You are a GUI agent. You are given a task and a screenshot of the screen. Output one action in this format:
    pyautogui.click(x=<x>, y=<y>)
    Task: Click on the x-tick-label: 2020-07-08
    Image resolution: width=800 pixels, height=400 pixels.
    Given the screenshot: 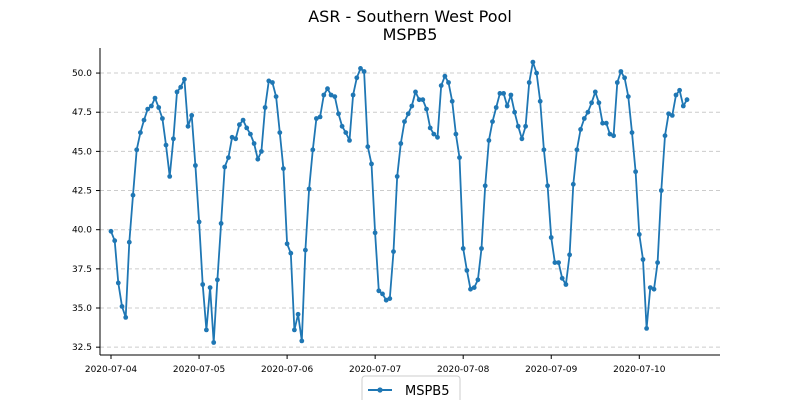 What is the action you would take?
    pyautogui.click(x=463, y=370)
    